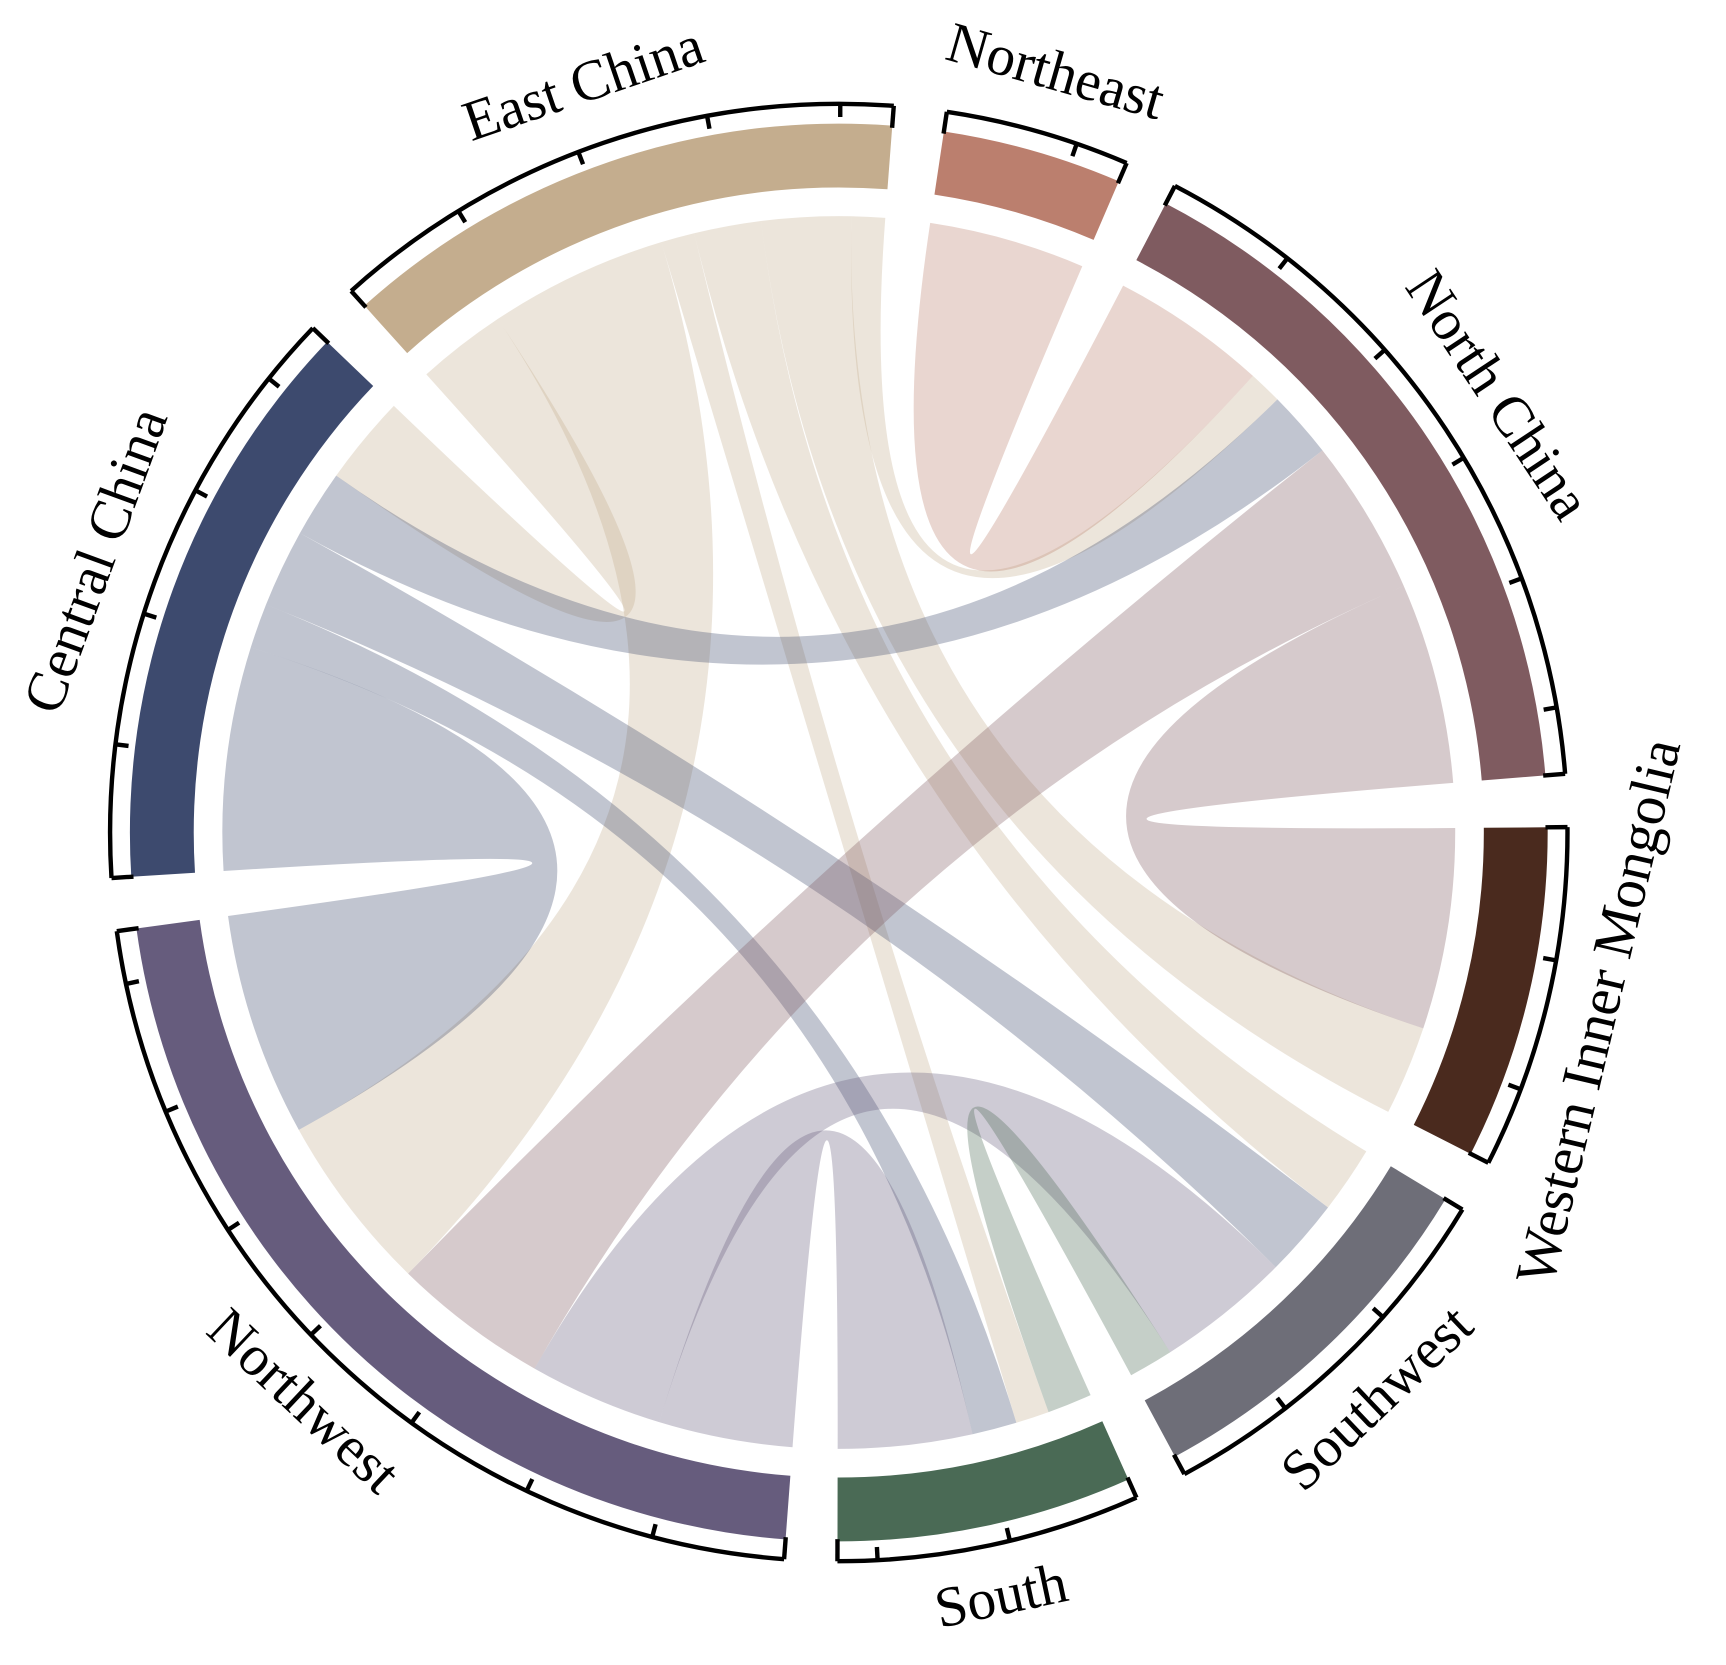 This screenshot has width=1726, height=1665. What do you see at coordinates (1598, 1011) in the screenshot?
I see `node-label: Western Inner Mongolia` at bounding box center [1598, 1011].